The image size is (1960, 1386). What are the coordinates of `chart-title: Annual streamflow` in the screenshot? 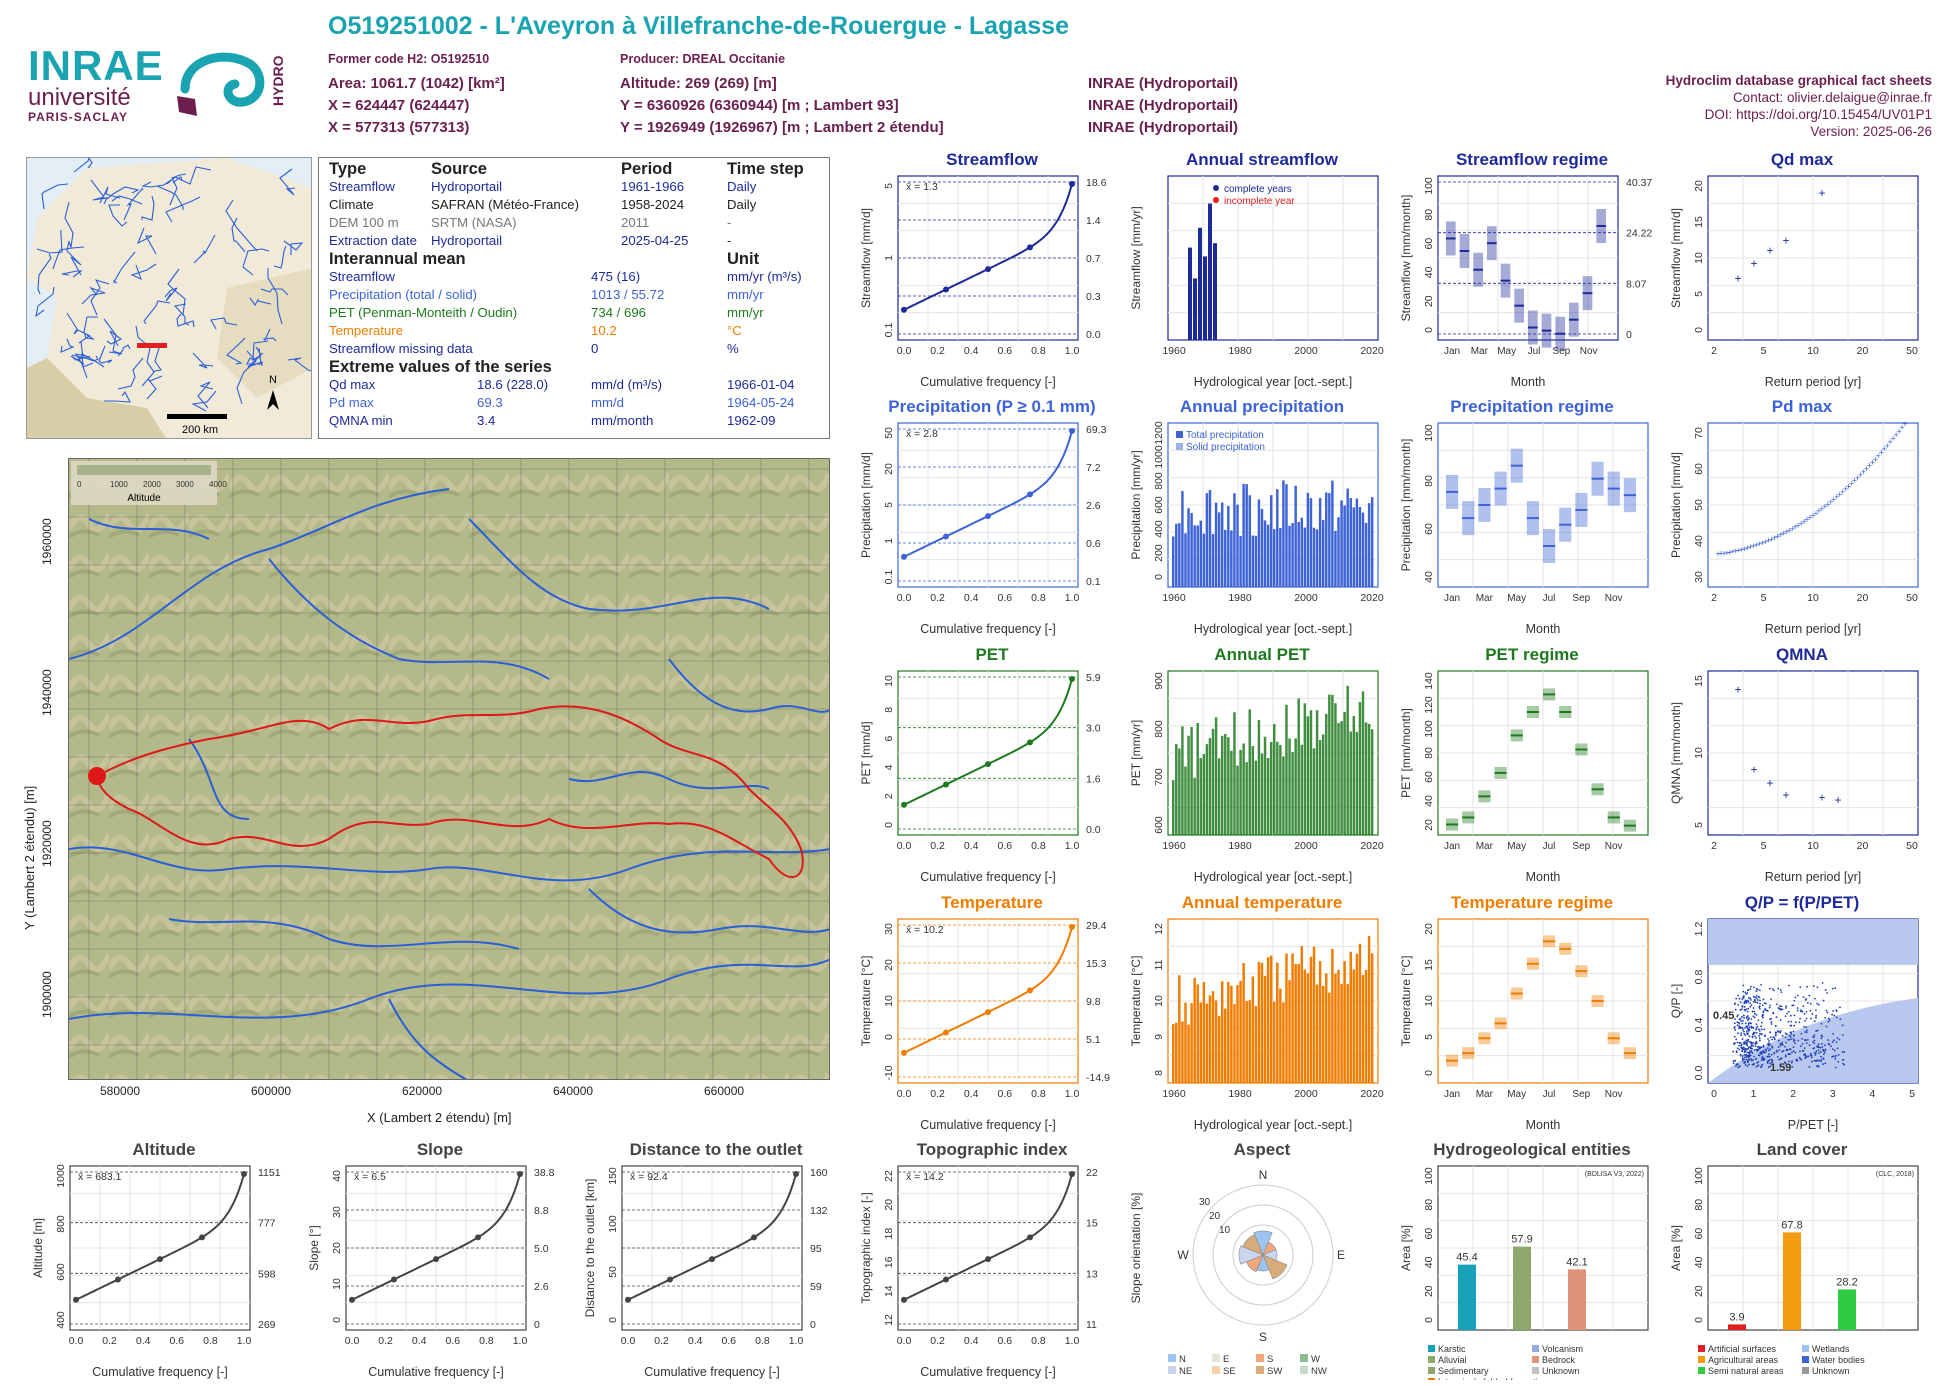 It's located at (1262, 159).